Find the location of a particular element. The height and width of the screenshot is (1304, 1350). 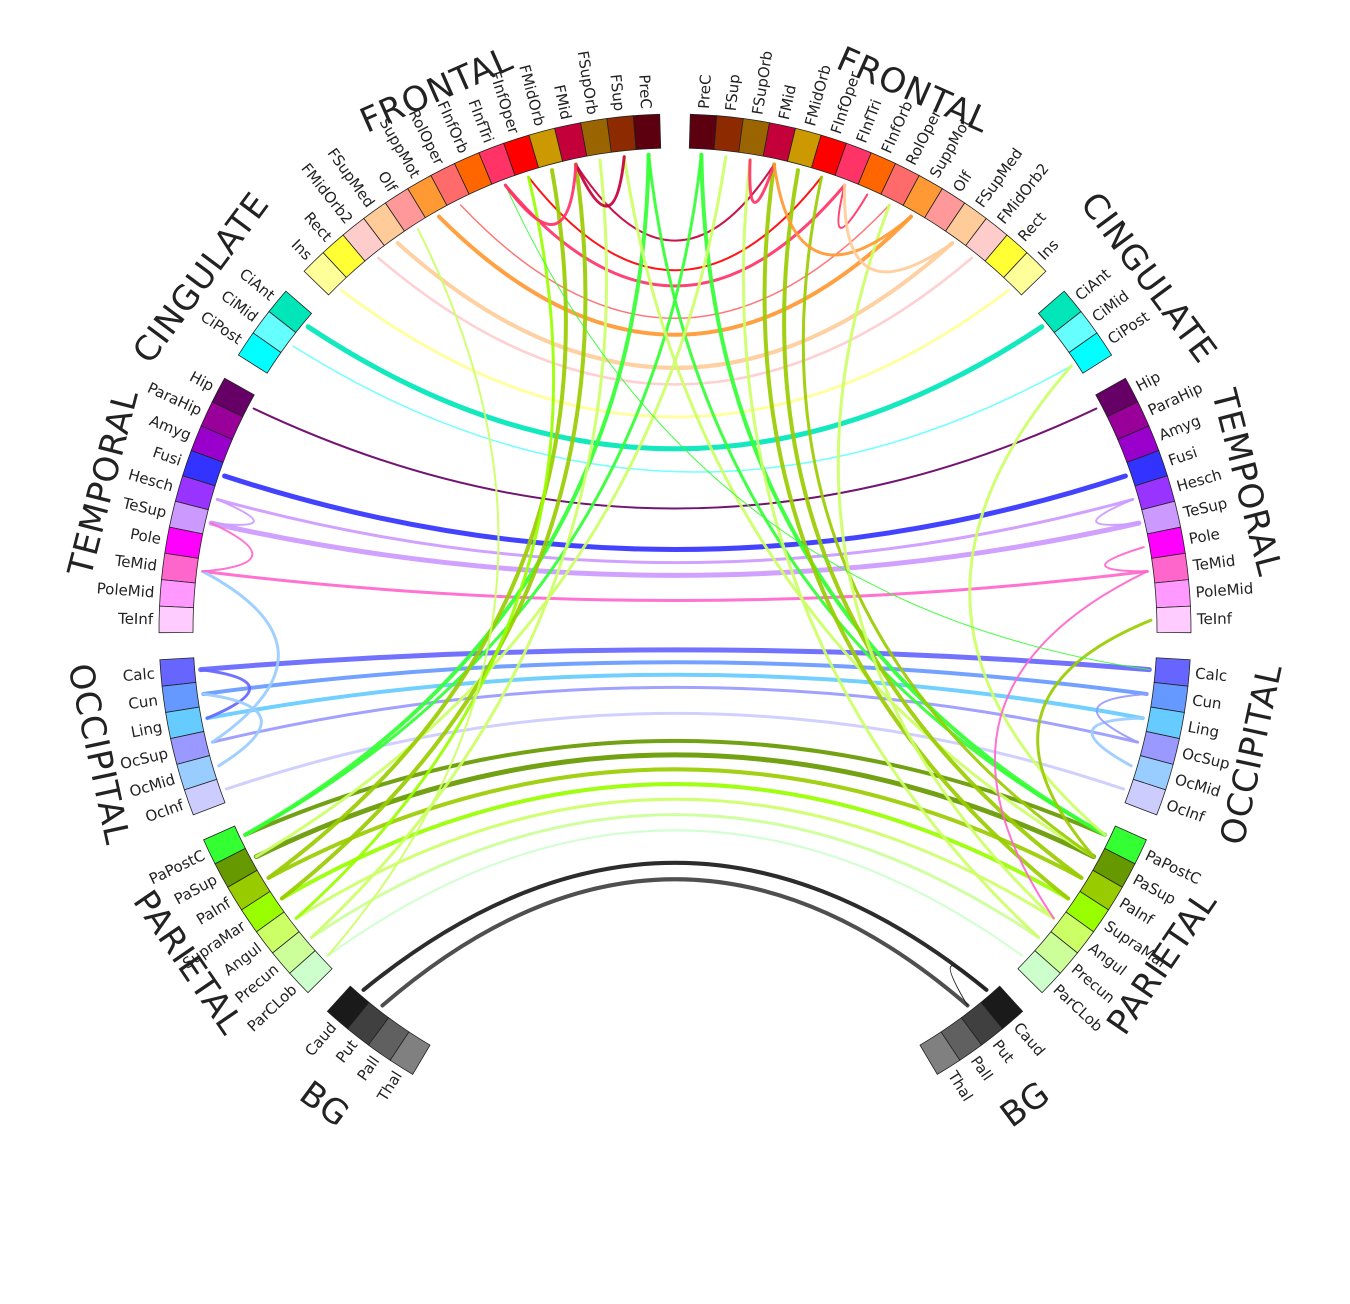

region-label-l-put: Put is located at coordinates (346, 1051).